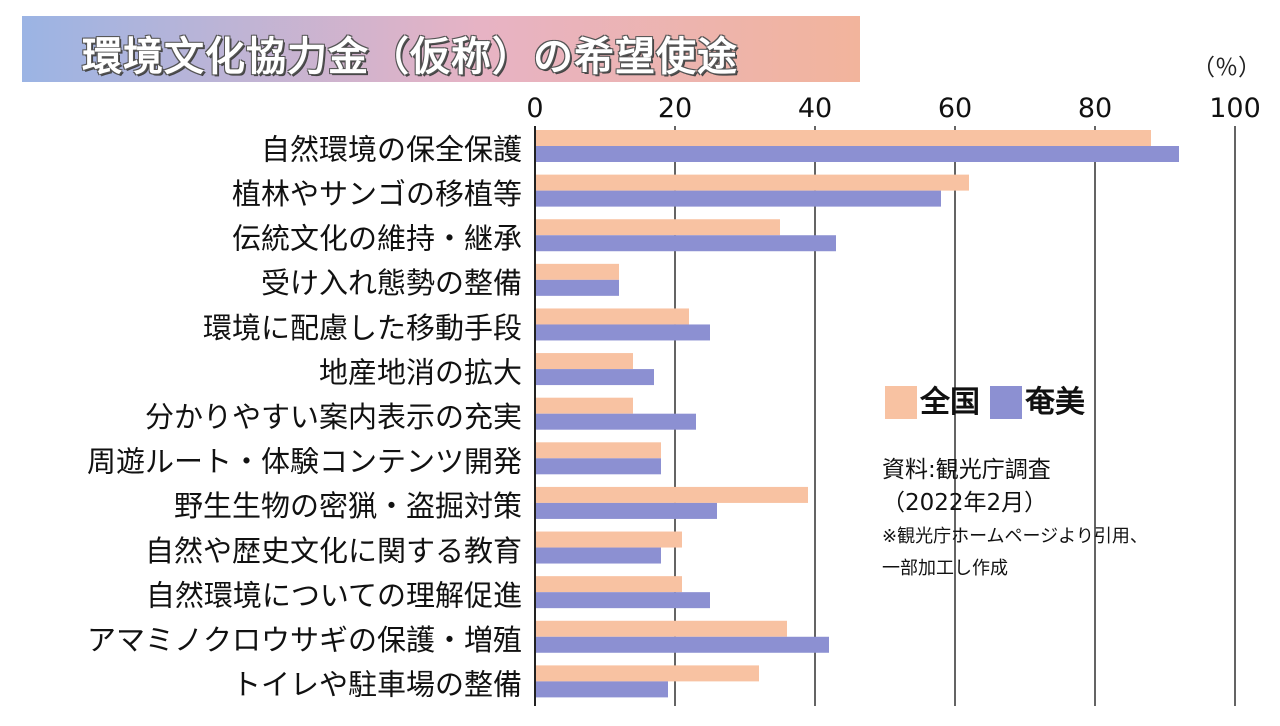 The width and height of the screenshot is (1280, 726). I want to click on legend-item-national: 全国, so click(932, 403).